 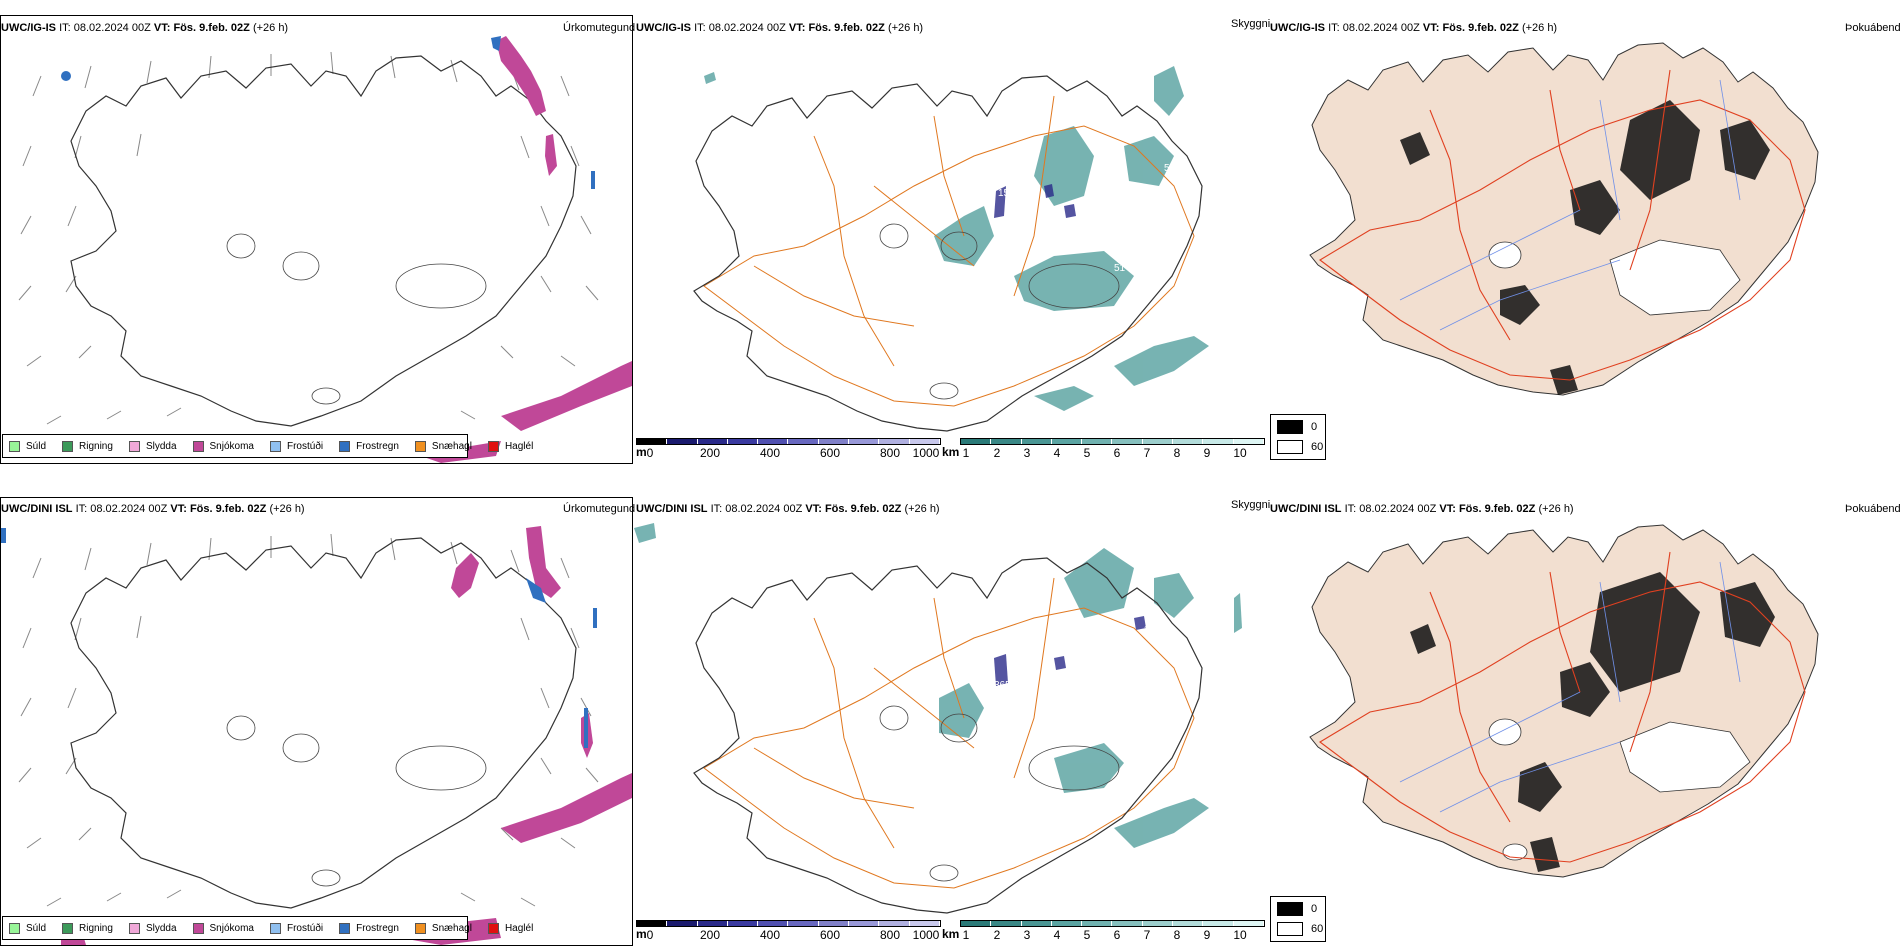 I want to click on visibility-tick: 5, so click(x=1087, y=935).